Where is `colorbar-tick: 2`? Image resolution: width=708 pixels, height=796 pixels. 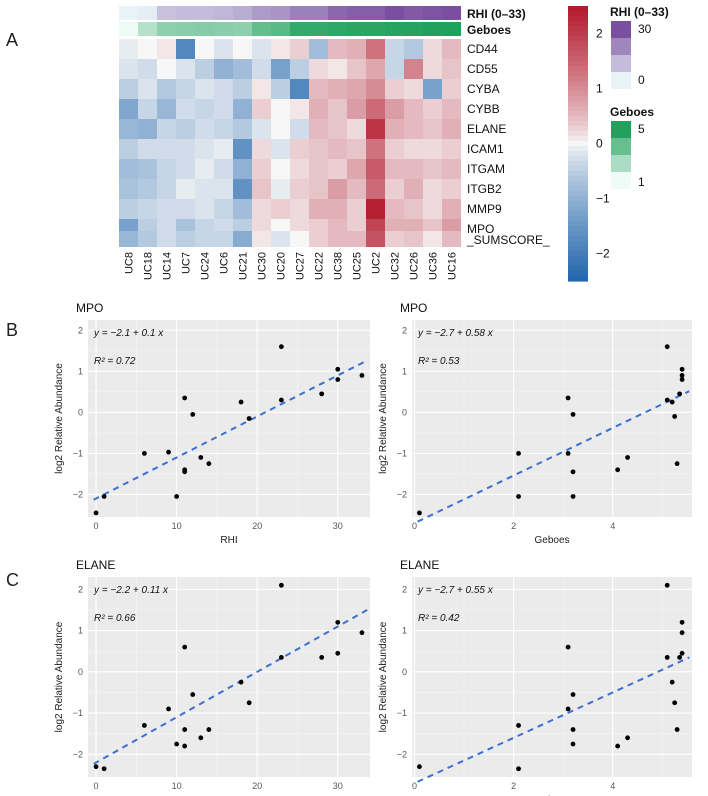 colorbar-tick: 2 is located at coordinates (599, 34).